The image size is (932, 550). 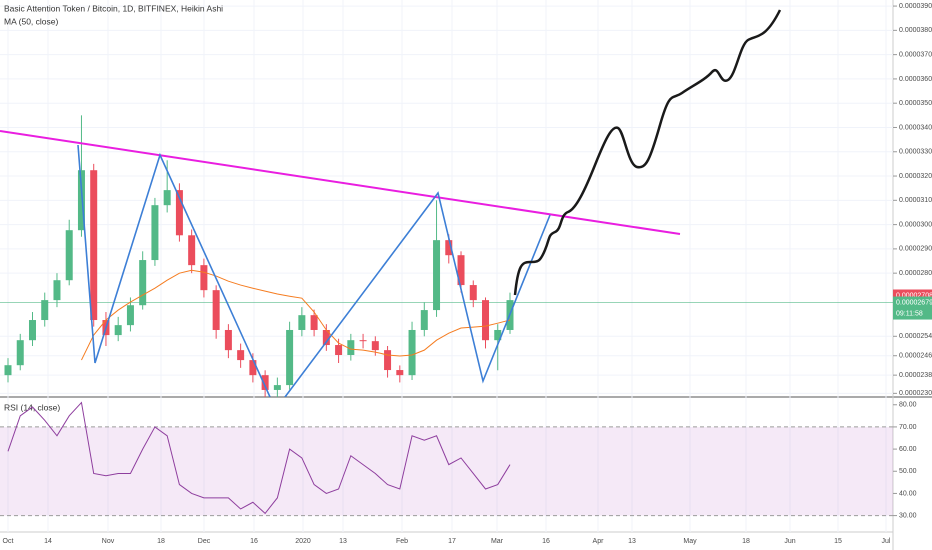 I want to click on x-tick-label: Apr, so click(x=599, y=541).